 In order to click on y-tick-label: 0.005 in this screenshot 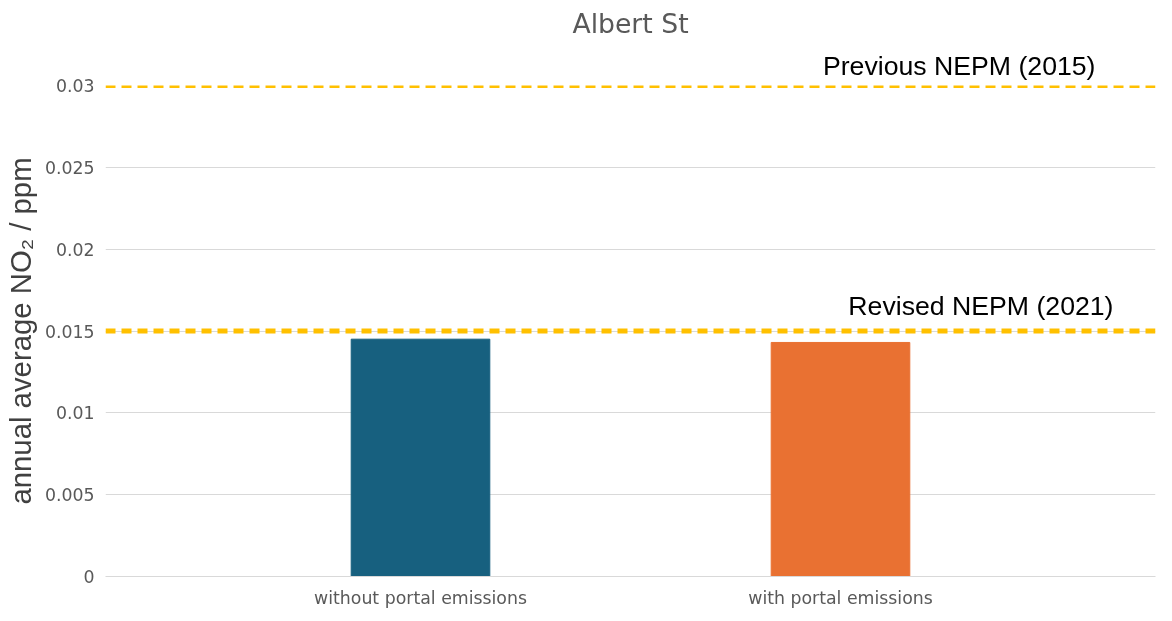, I will do `click(69, 495)`.